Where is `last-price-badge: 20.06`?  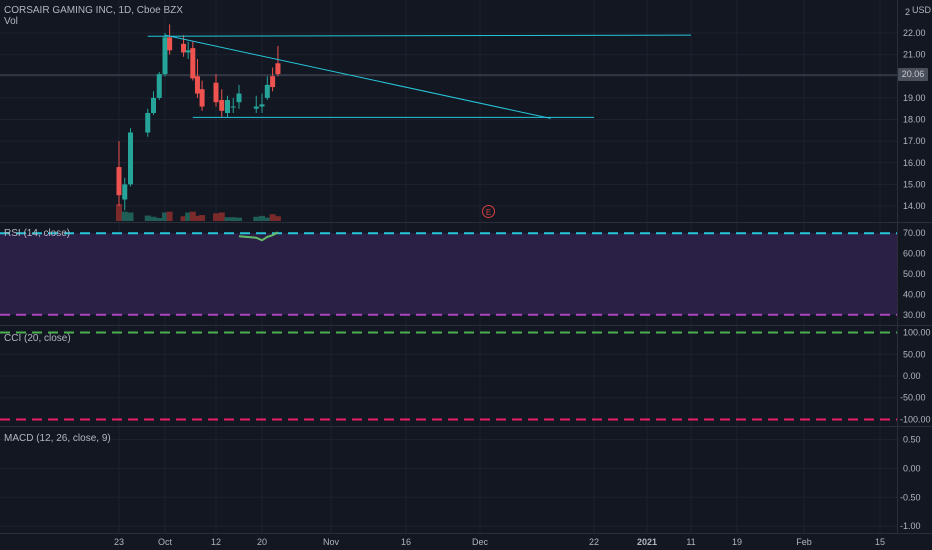
last-price-badge: 20.06 is located at coordinates (913, 74).